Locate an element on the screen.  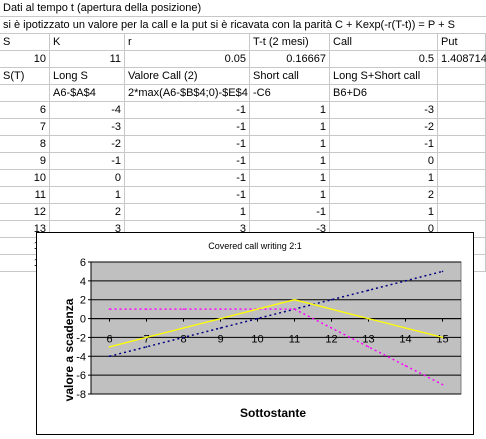
table-cell: -4 is located at coordinates (87, 110).